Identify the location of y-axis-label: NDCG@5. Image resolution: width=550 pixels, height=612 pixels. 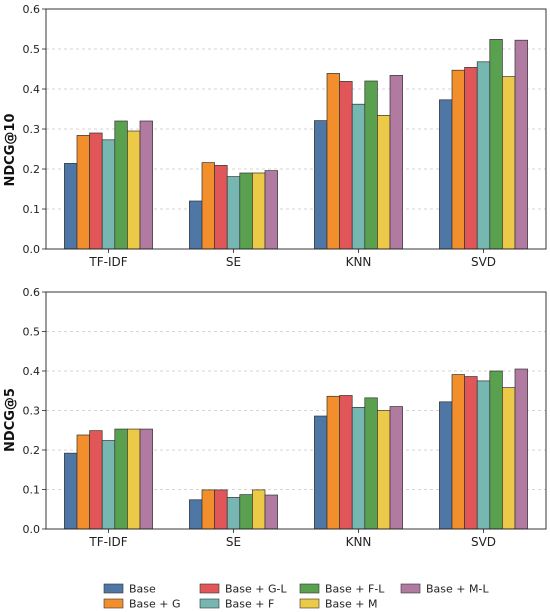
(10, 420).